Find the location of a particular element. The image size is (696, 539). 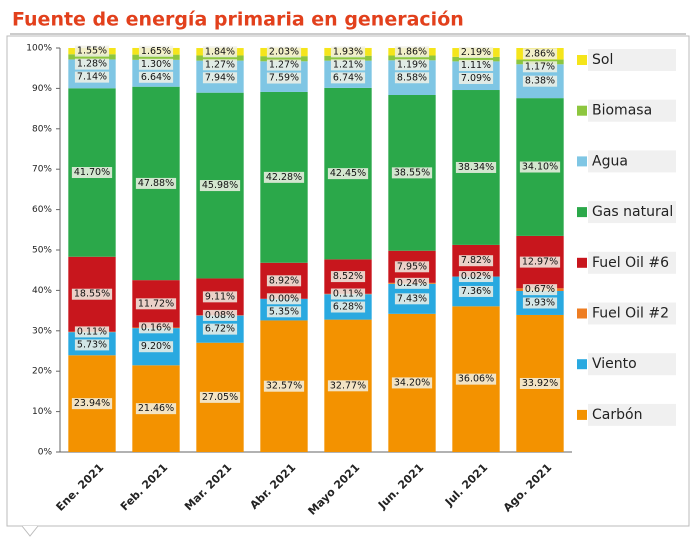

value-label: 6.74% is located at coordinates (348, 77).